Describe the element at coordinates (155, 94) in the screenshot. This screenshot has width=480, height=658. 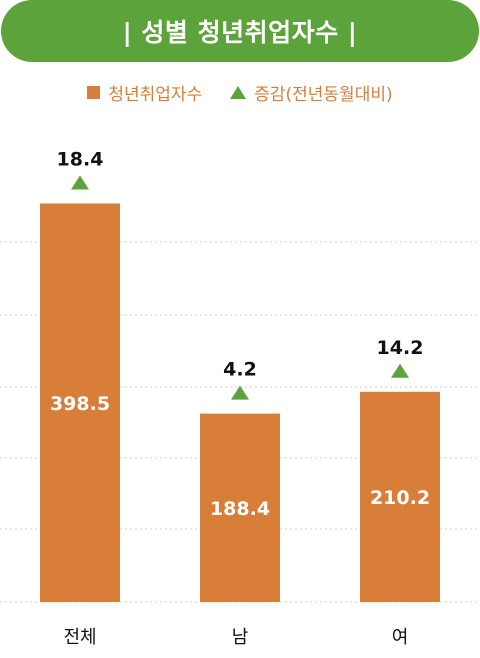
I see `legend-label-employment: 청년취업자수` at that location.